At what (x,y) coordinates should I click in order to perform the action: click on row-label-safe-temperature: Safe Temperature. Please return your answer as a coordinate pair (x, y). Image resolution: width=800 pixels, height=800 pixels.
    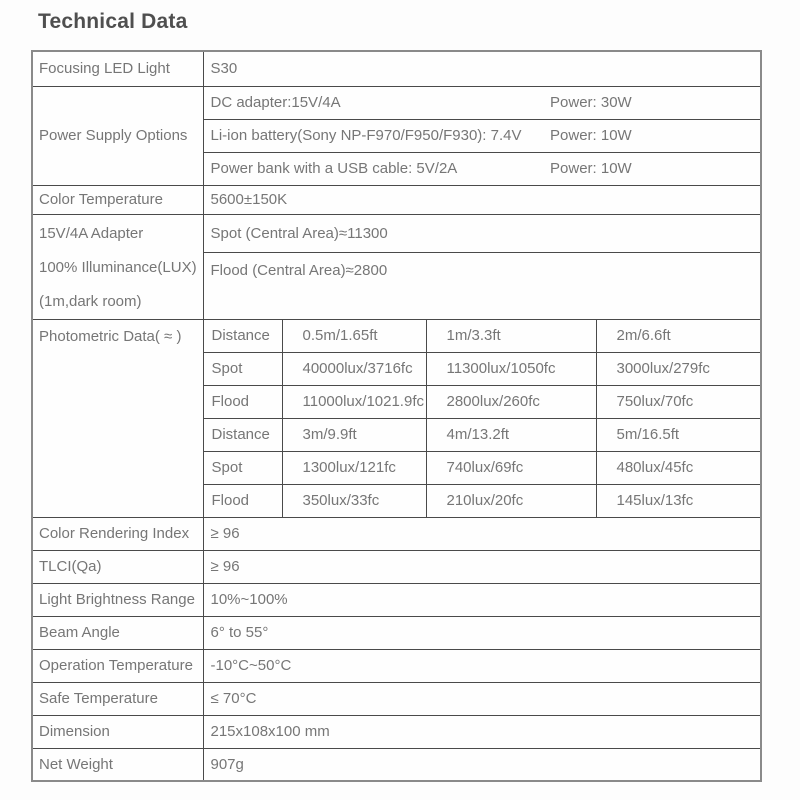
    Looking at the image, I should click on (117, 698).